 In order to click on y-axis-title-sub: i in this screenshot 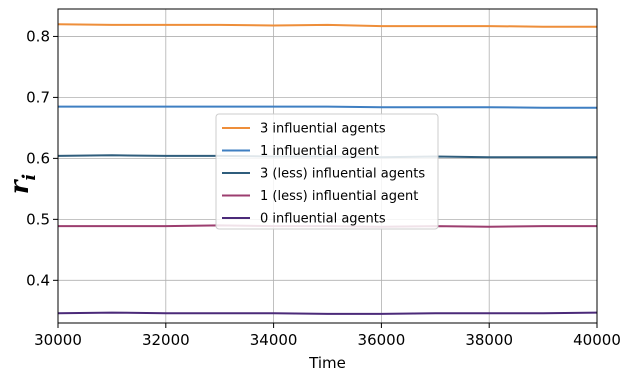, I will do `click(29, 177)`.